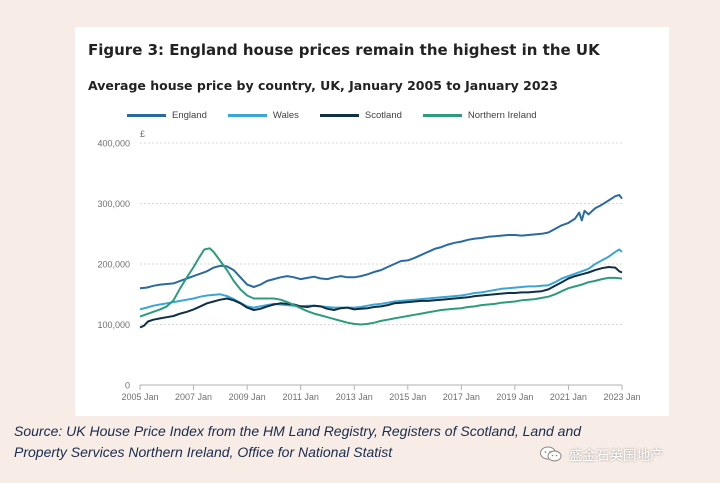 The width and height of the screenshot is (720, 483). Describe the element at coordinates (407, 397) in the screenshot. I see `x-tick-label: 2015 Jan` at that location.